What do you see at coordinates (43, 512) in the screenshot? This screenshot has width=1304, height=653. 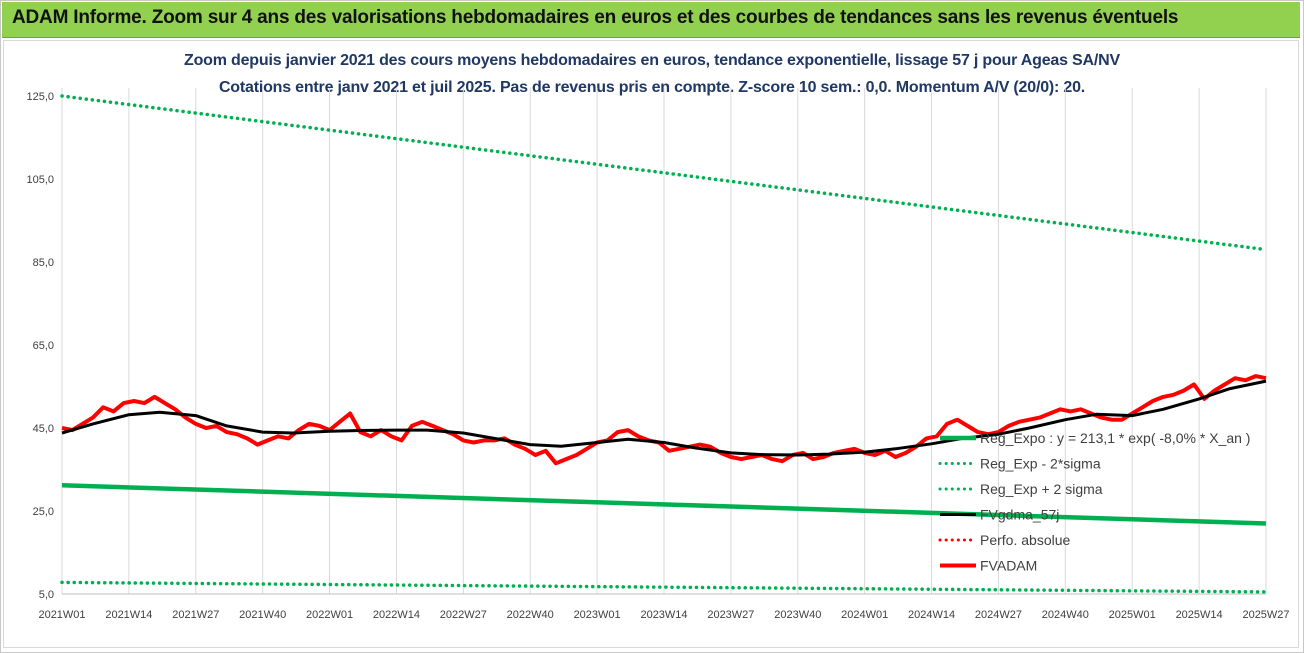 I see `y-tick-label: 25,0` at bounding box center [43, 512].